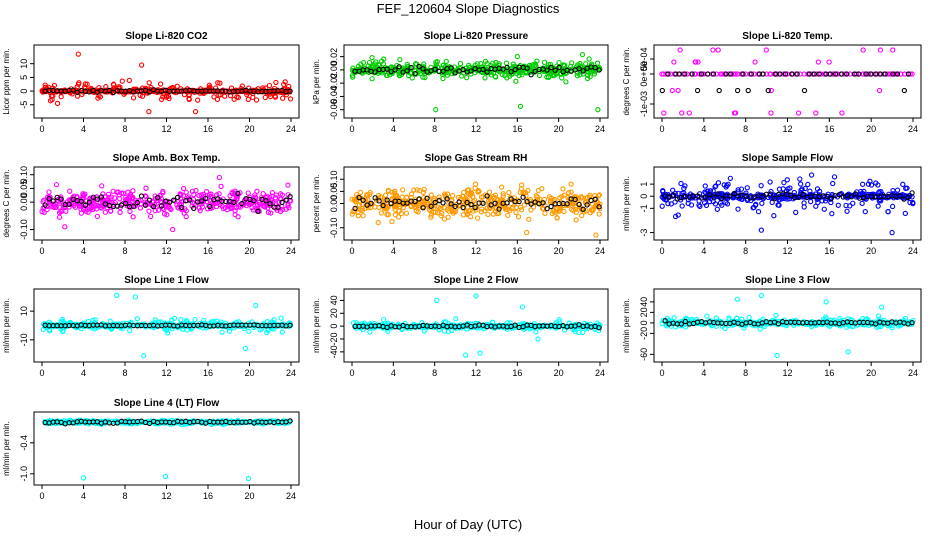 This screenshot has height=540, width=936. Describe the element at coordinates (24, 339) in the screenshot. I see `y-tick-label: -10` at that location.